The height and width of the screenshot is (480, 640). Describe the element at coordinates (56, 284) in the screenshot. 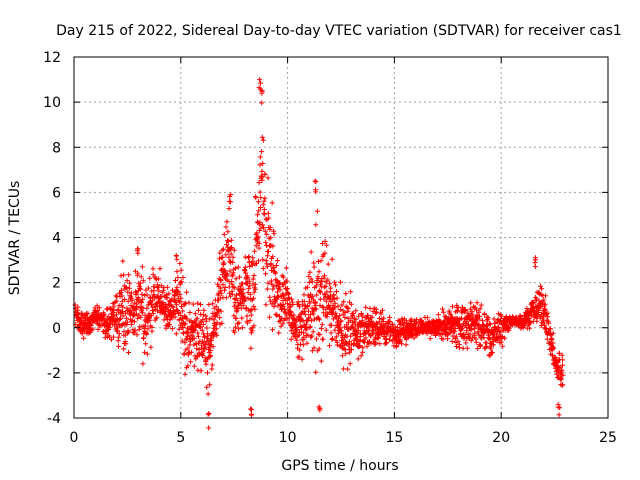

I see `y-tick-label: 2` at that location.